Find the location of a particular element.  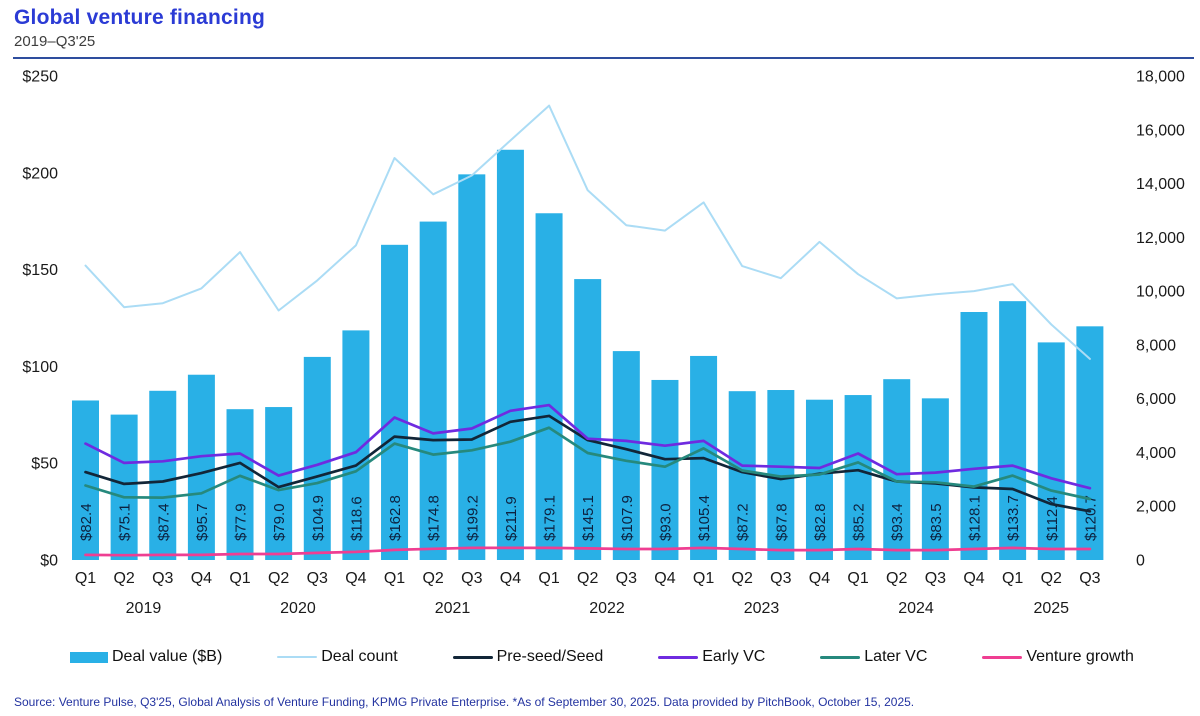

year-label: 2023 is located at coordinates (762, 608).